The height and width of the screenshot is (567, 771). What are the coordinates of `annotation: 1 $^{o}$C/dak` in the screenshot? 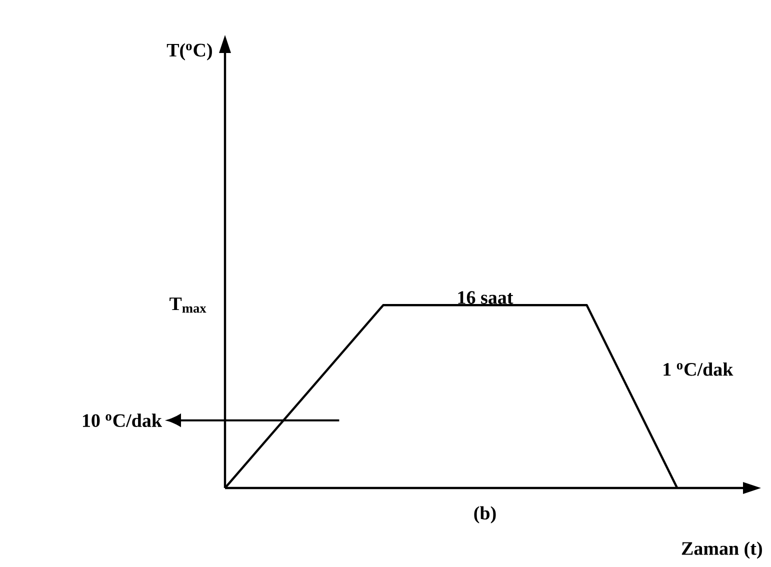 It's located at (699, 369).